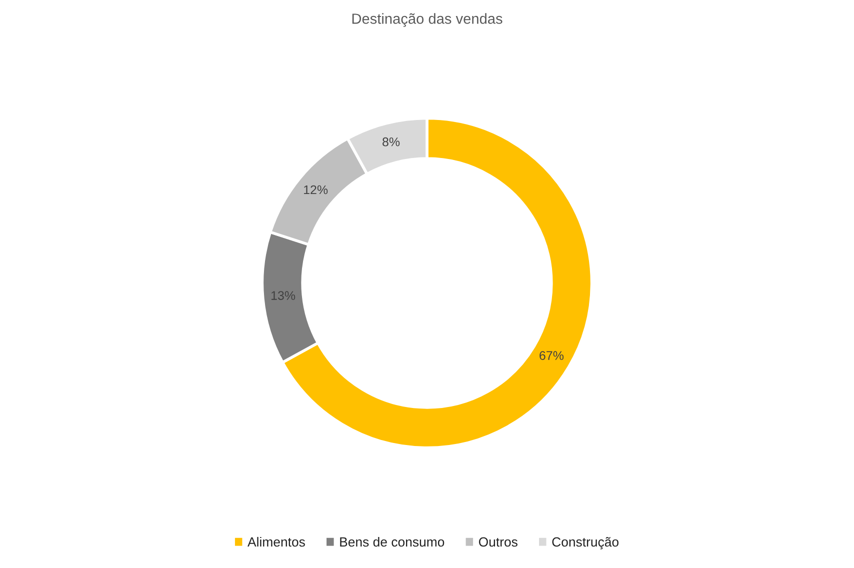 This screenshot has height=568, width=854. What do you see at coordinates (498, 542) in the screenshot?
I see `legend-label: Outros` at bounding box center [498, 542].